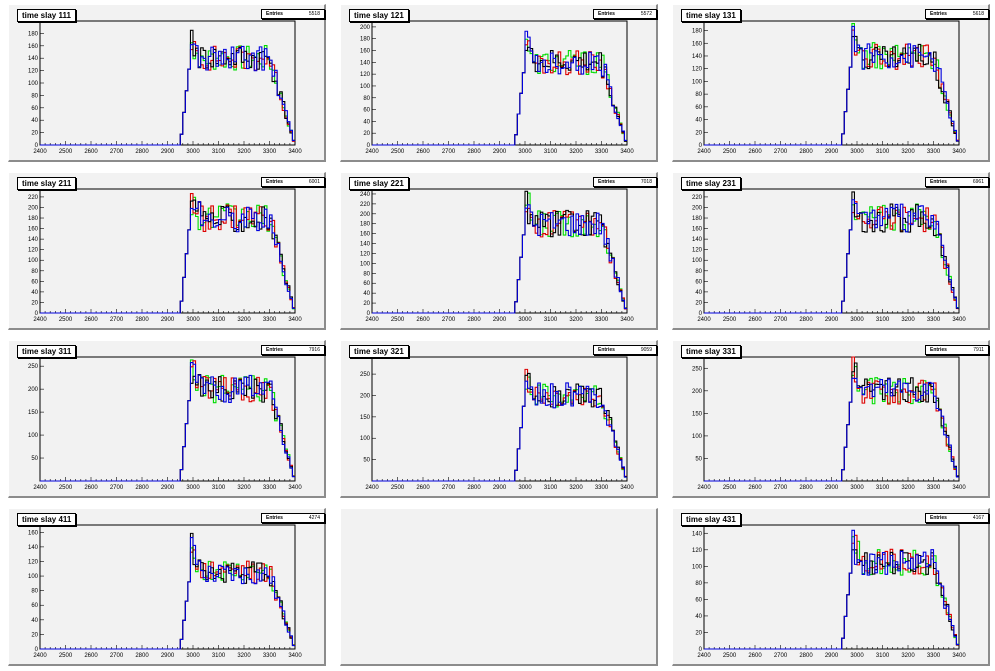 The height and width of the screenshot is (671, 995). I want to click on stats-box: Entries 9059, so click(625, 350).